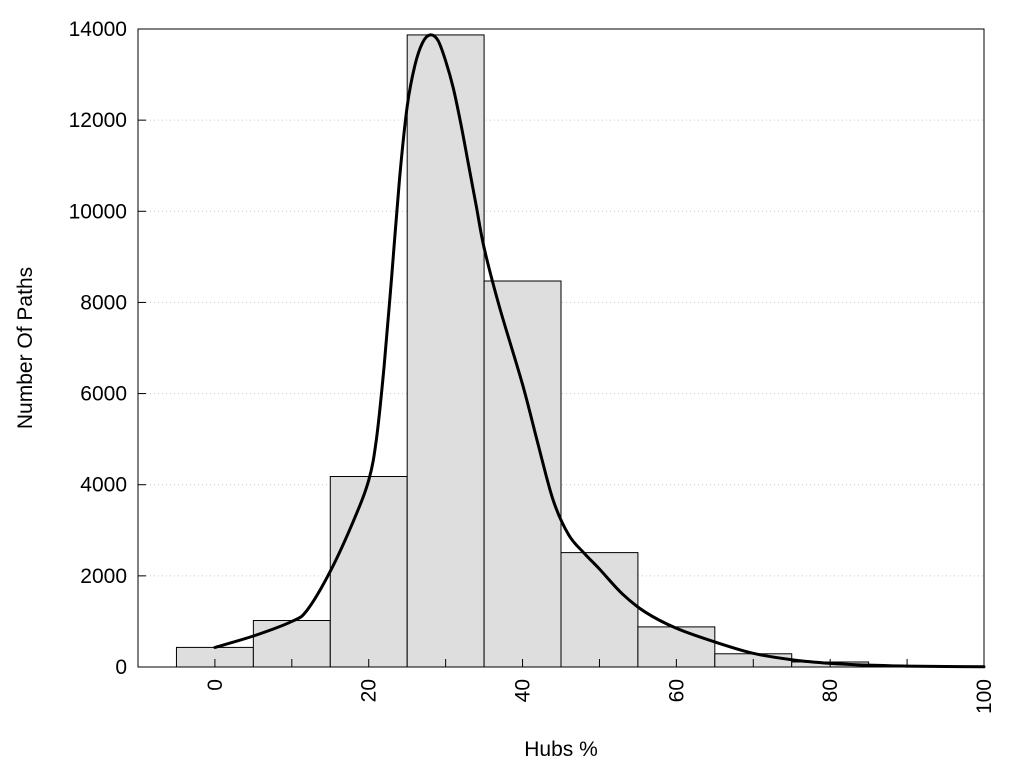 The image size is (1024, 773). What do you see at coordinates (103, 576) in the screenshot?
I see `y-tick-label: 2000` at bounding box center [103, 576].